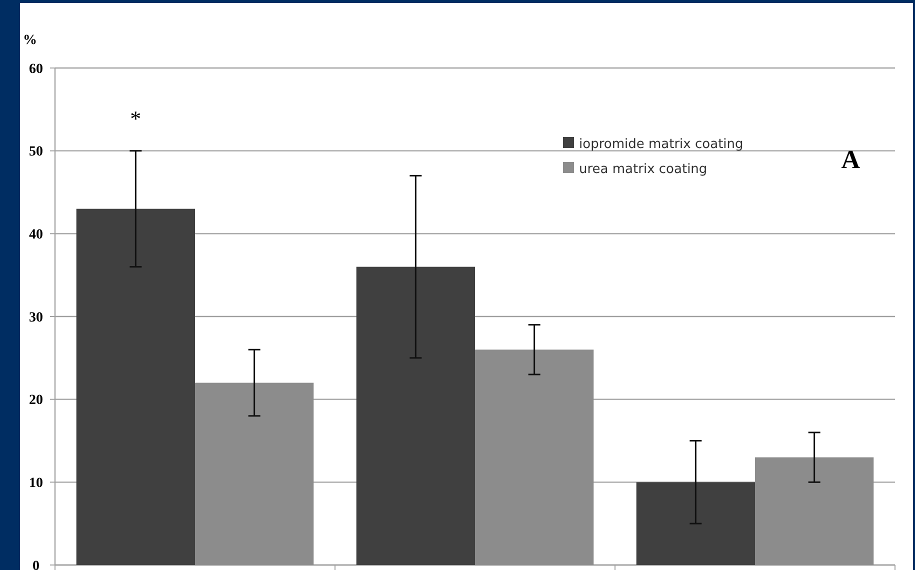 Image resolution: width=915 pixels, height=570 pixels. I want to click on annotation: *, so click(136, 118).